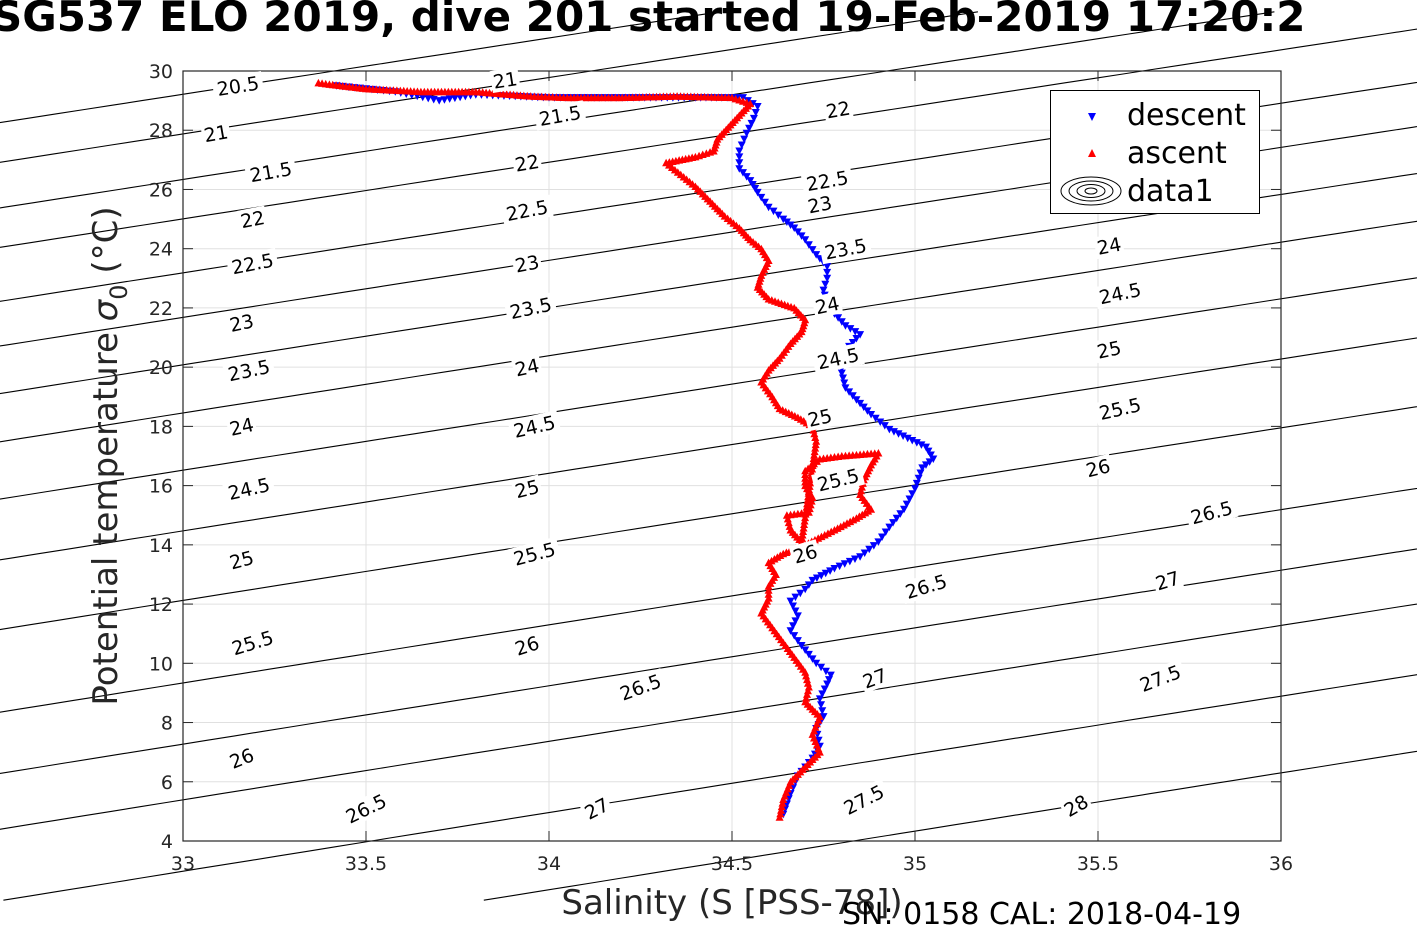 This screenshot has width=1417, height=945. Describe the element at coordinates (106, 309) in the screenshot. I see `y-axis-label-sigma: σ` at that location.